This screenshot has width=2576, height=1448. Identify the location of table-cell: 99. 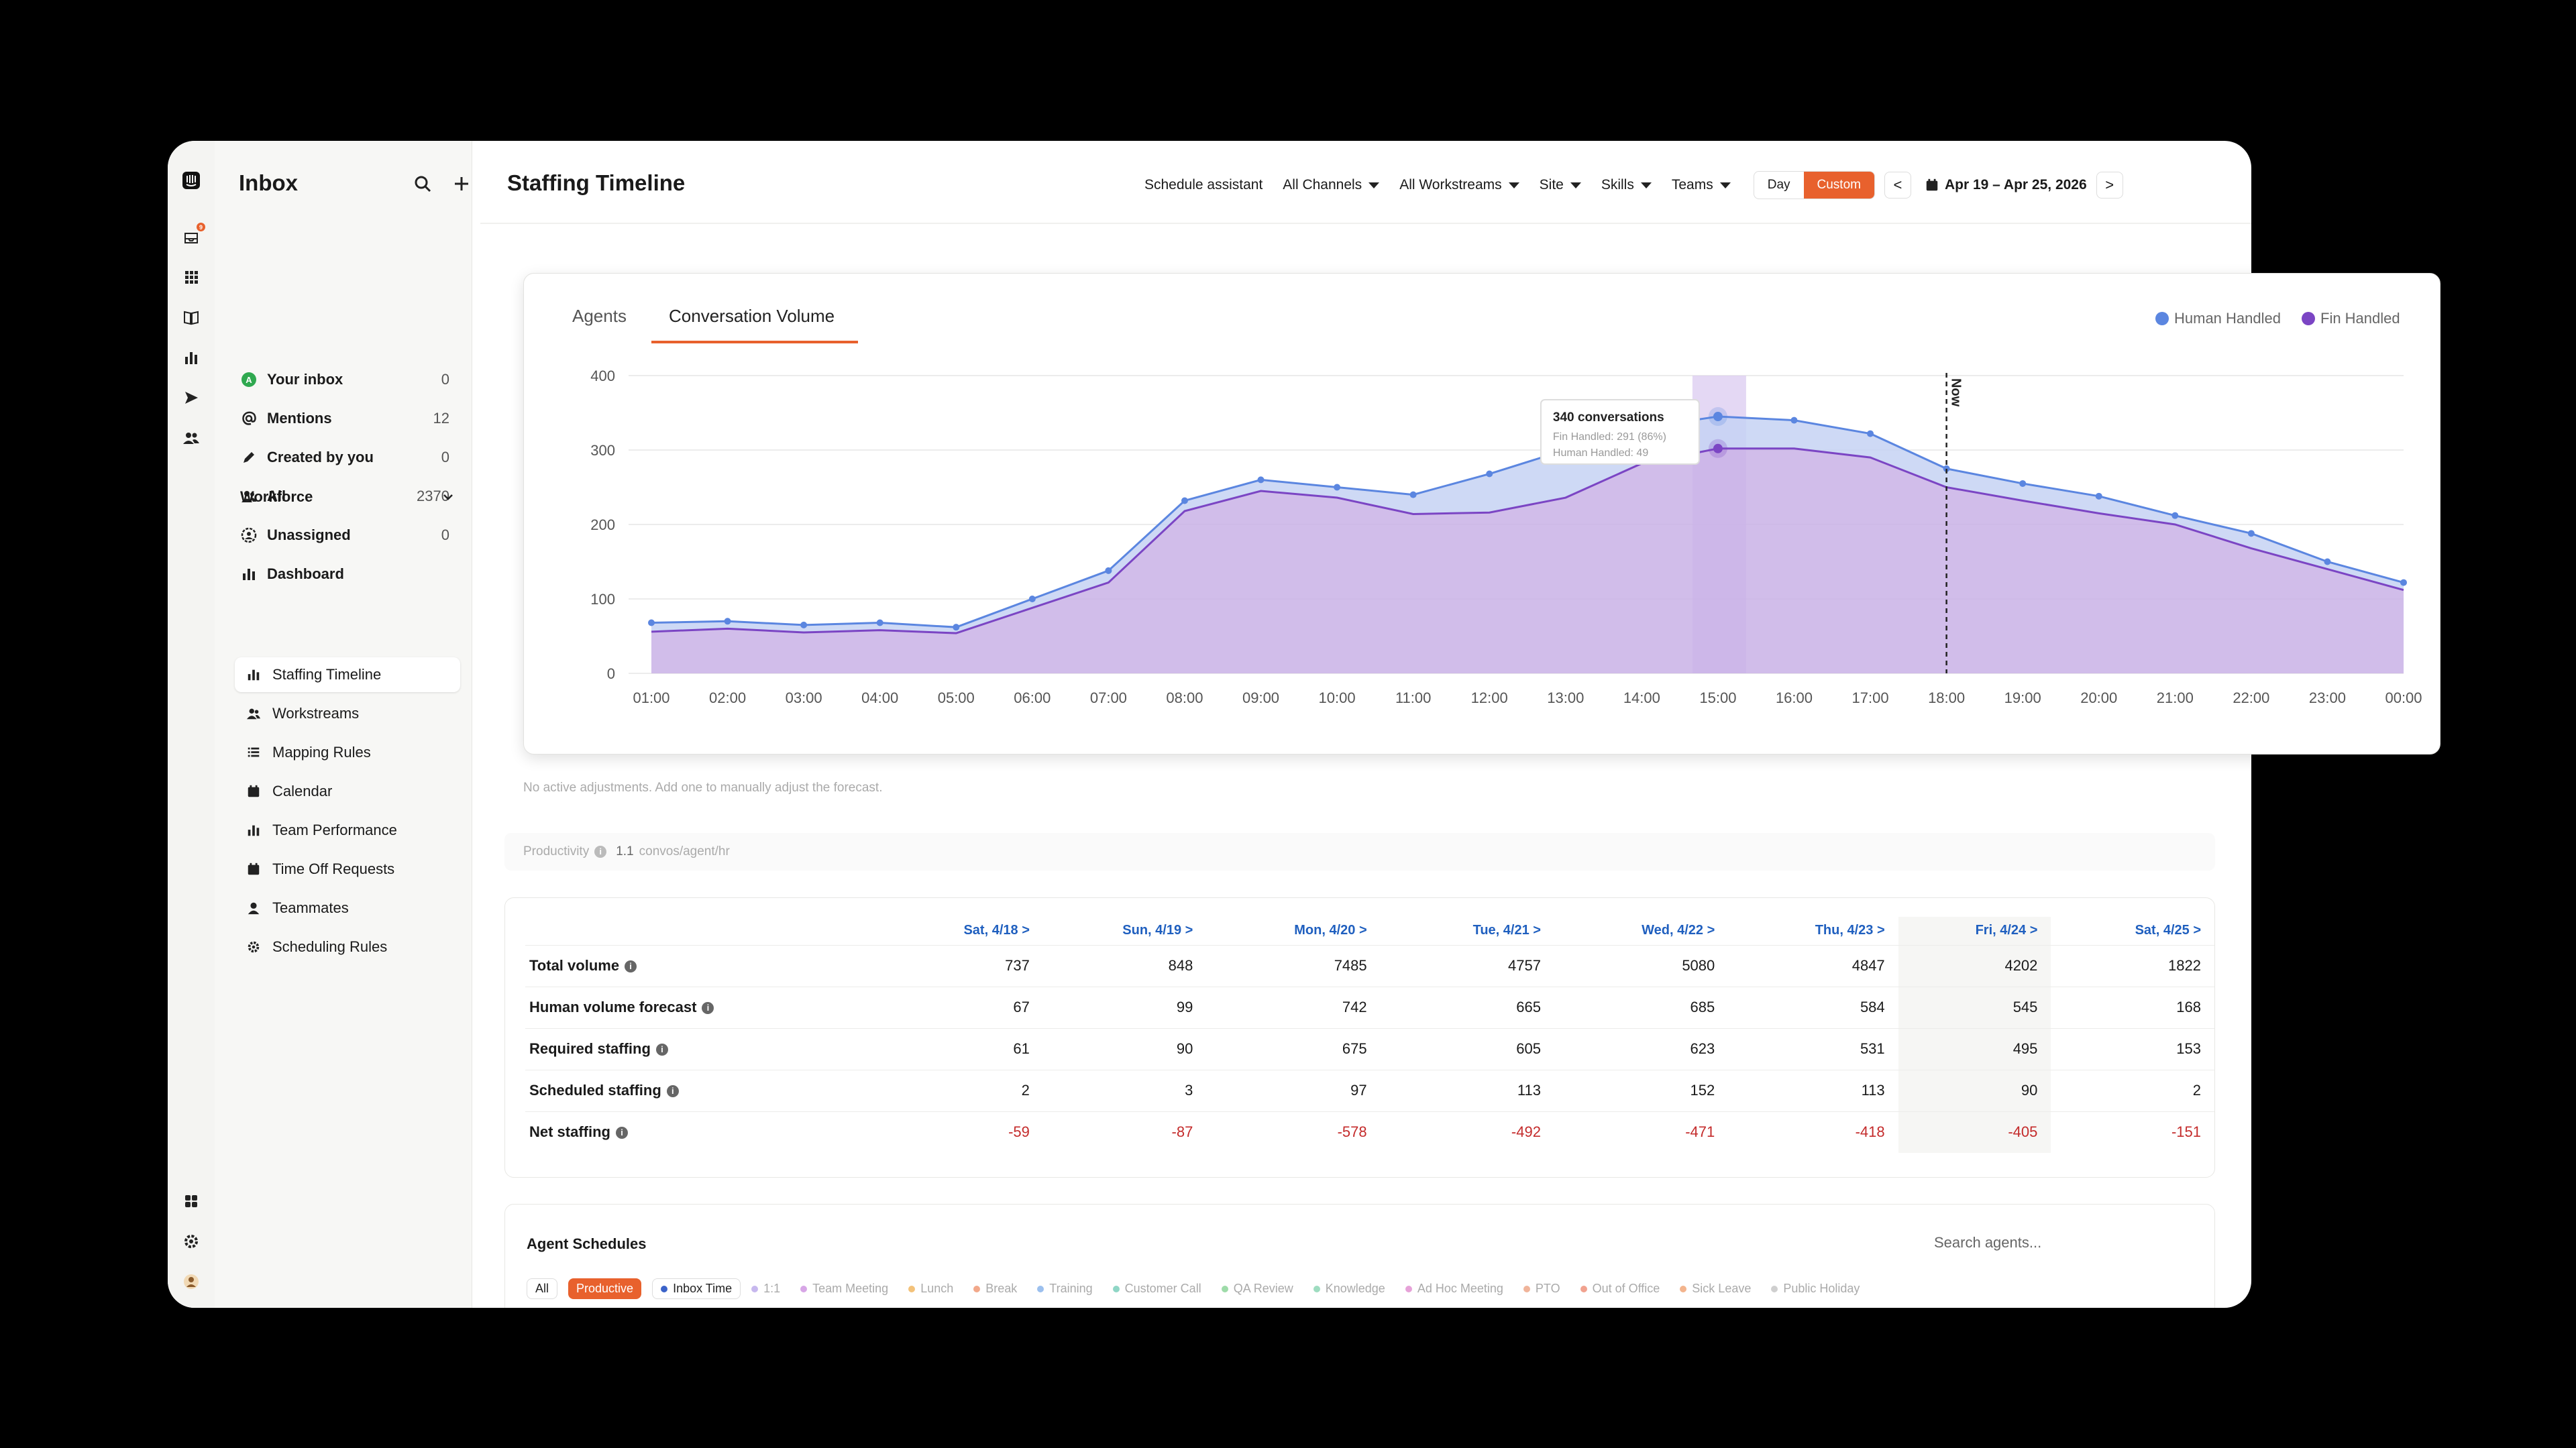
(1124, 1007).